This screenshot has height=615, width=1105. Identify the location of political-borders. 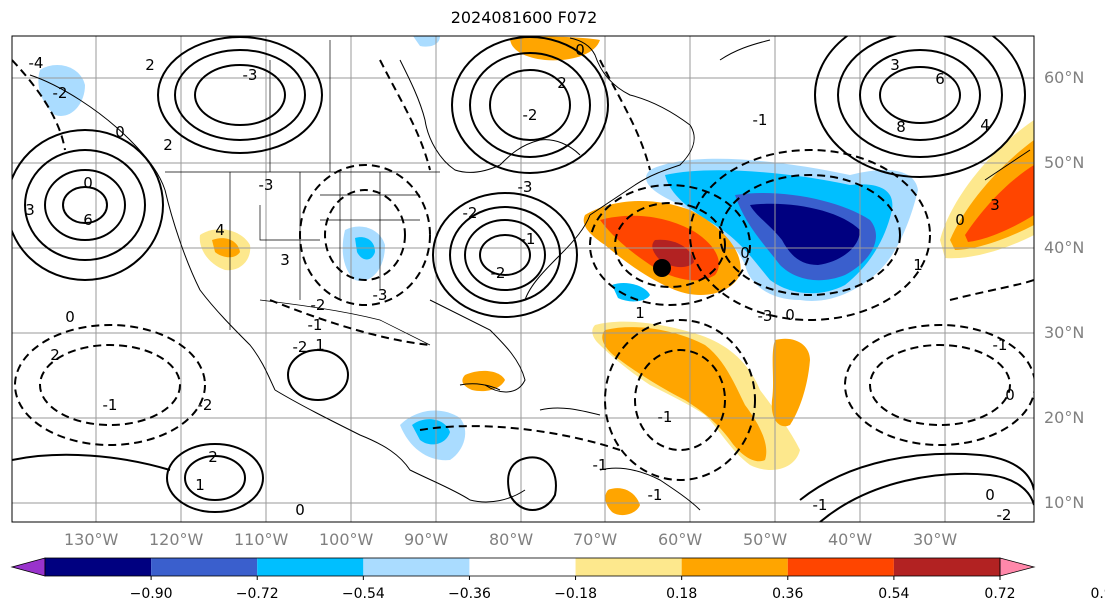
(302, 193).